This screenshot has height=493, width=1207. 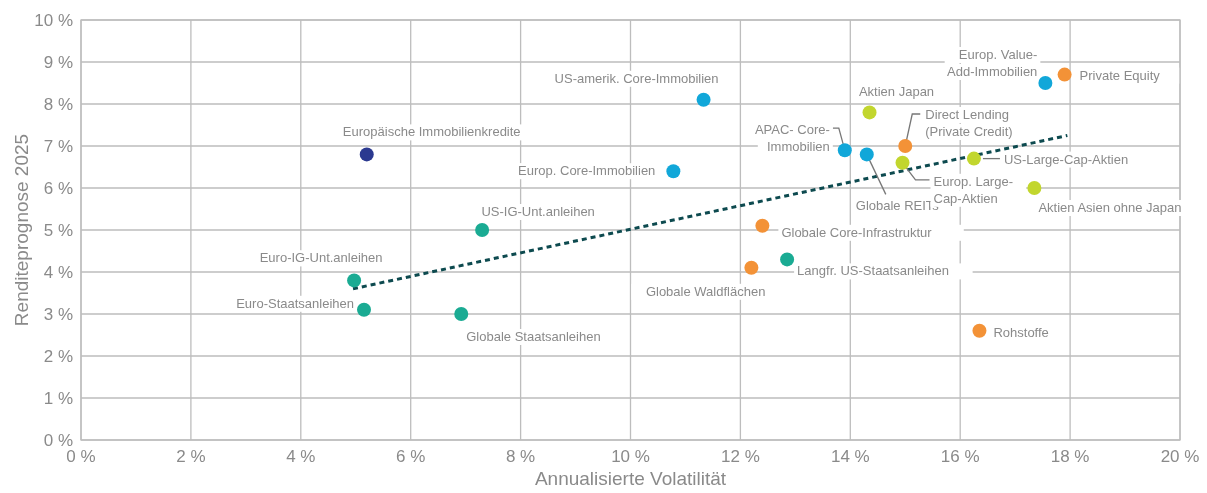 I want to click on y-axis-title: Renditeprognose 2025, so click(x=21, y=230).